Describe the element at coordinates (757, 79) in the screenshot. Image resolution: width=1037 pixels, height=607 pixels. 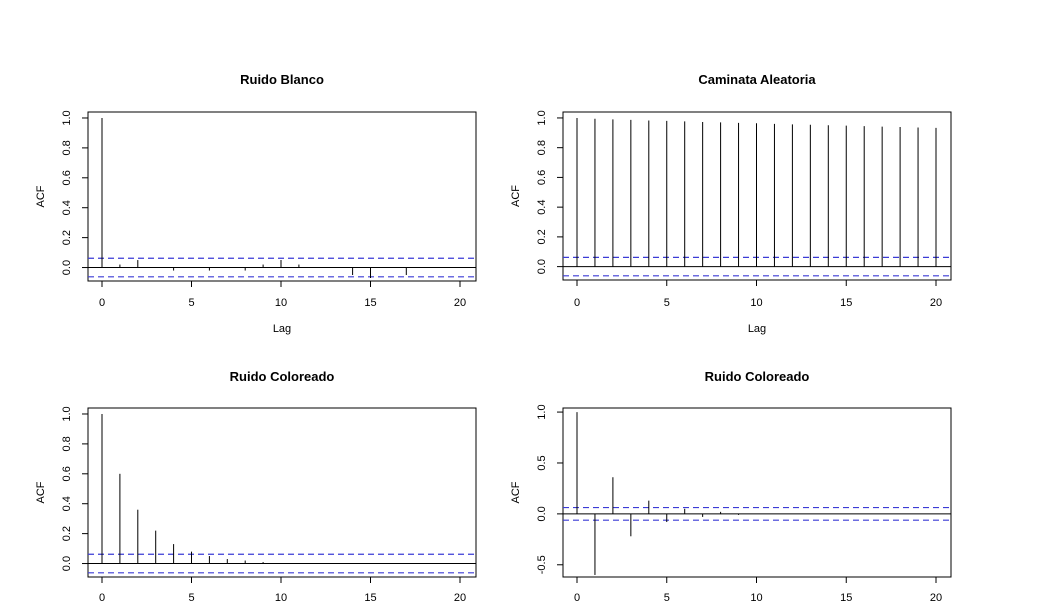
I see `panel-title: Caminata Aleatoria` at that location.